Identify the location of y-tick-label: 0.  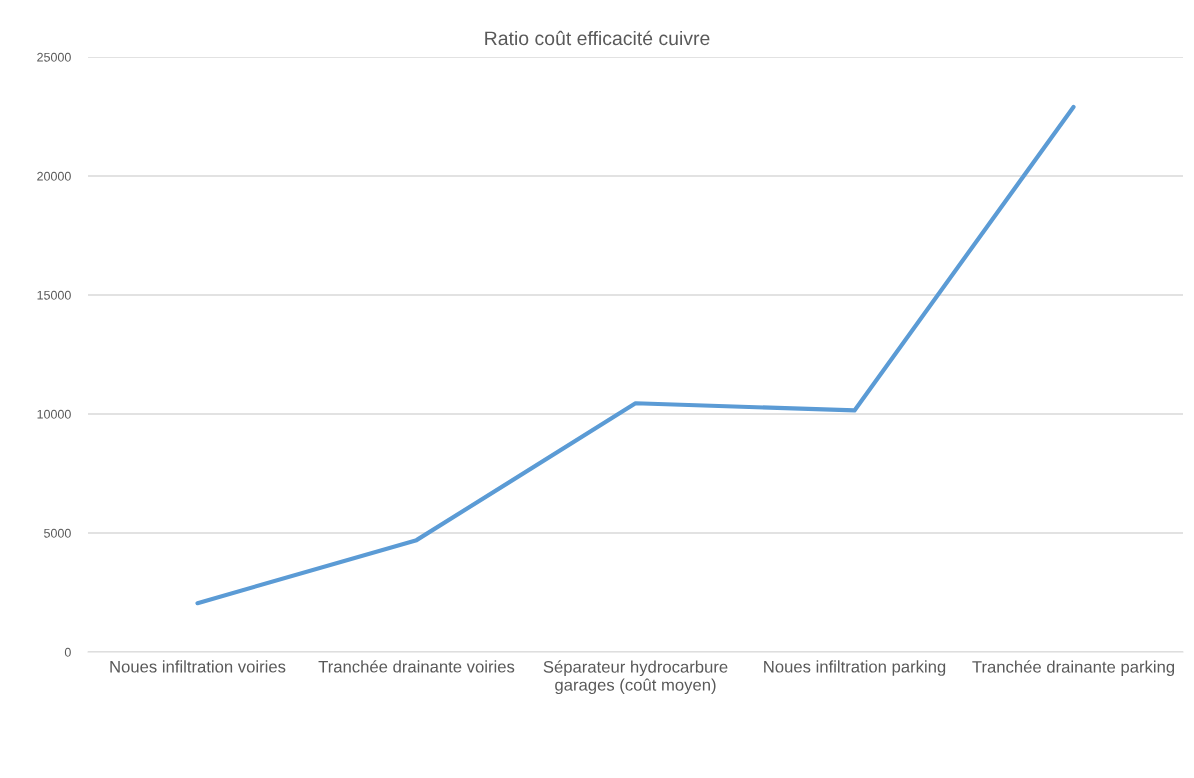
(67, 652).